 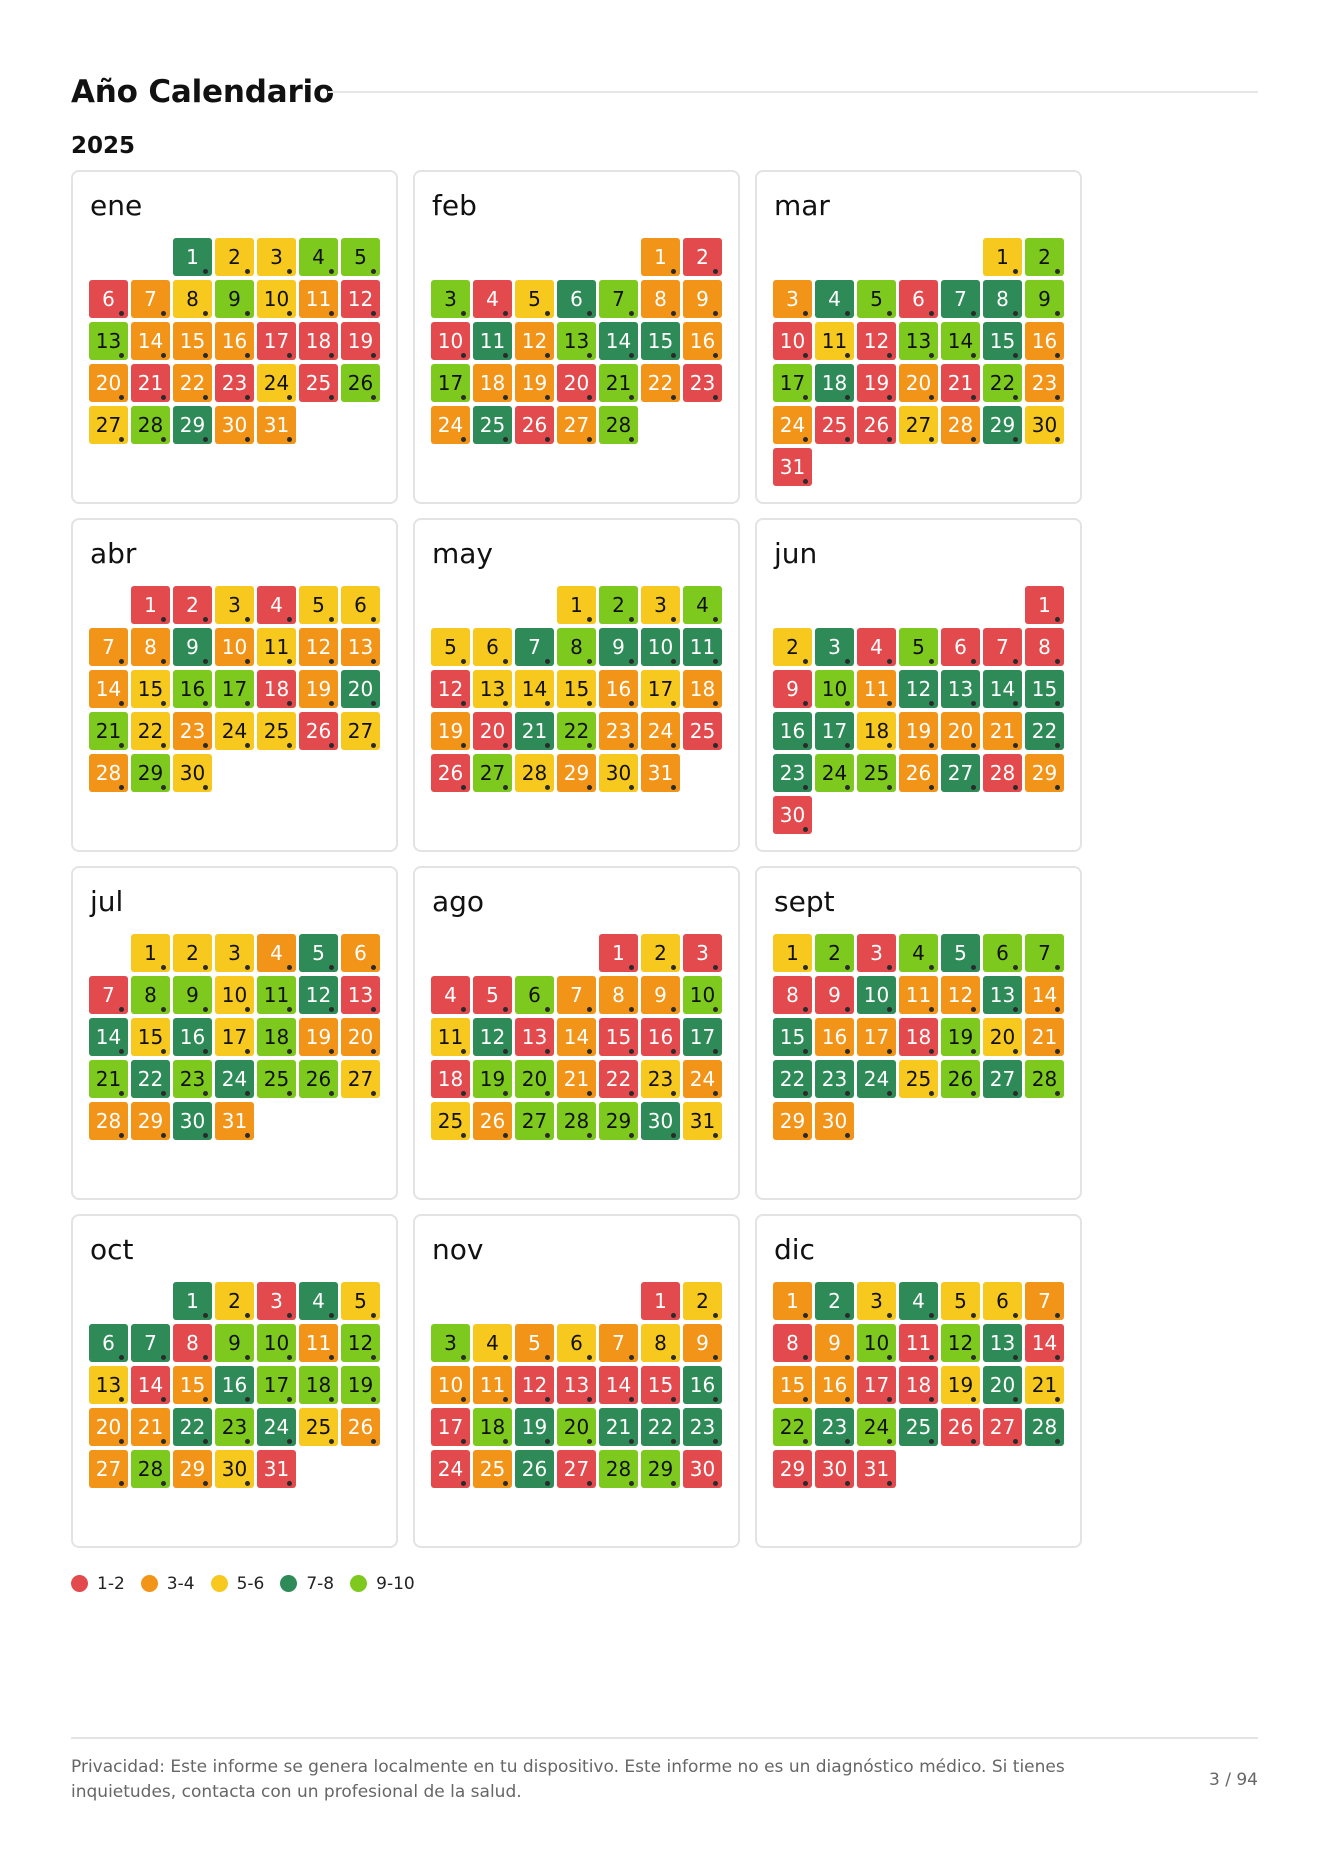 I want to click on day-cell: 20, so click(x=576, y=1427).